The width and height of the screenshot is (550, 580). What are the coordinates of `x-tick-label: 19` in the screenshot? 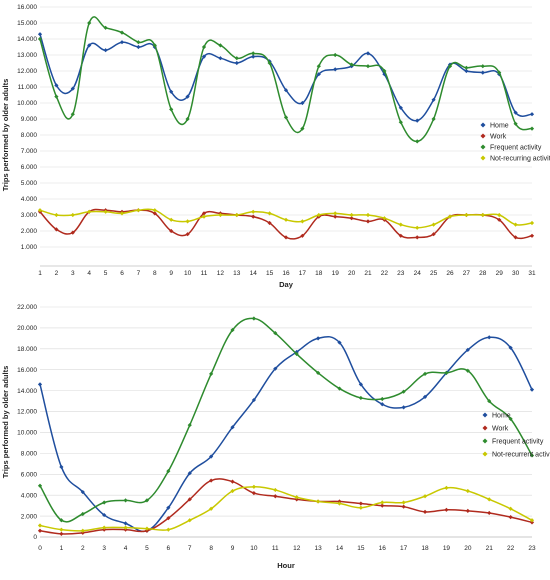 It's located at (447, 548).